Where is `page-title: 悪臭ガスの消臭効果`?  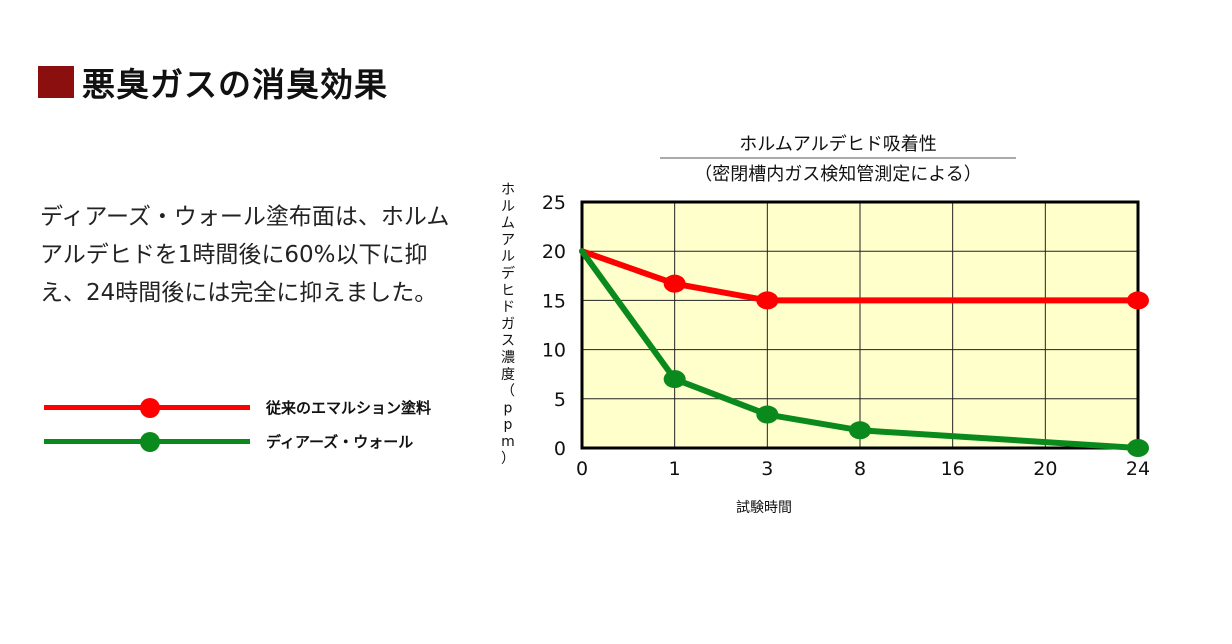 page-title: 悪臭ガスの消臭効果 is located at coordinates (235, 84).